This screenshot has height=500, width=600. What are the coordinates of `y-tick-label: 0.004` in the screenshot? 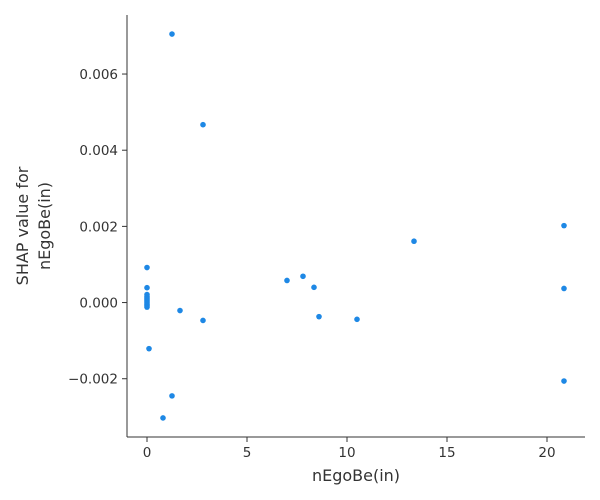 It's located at (98, 151).